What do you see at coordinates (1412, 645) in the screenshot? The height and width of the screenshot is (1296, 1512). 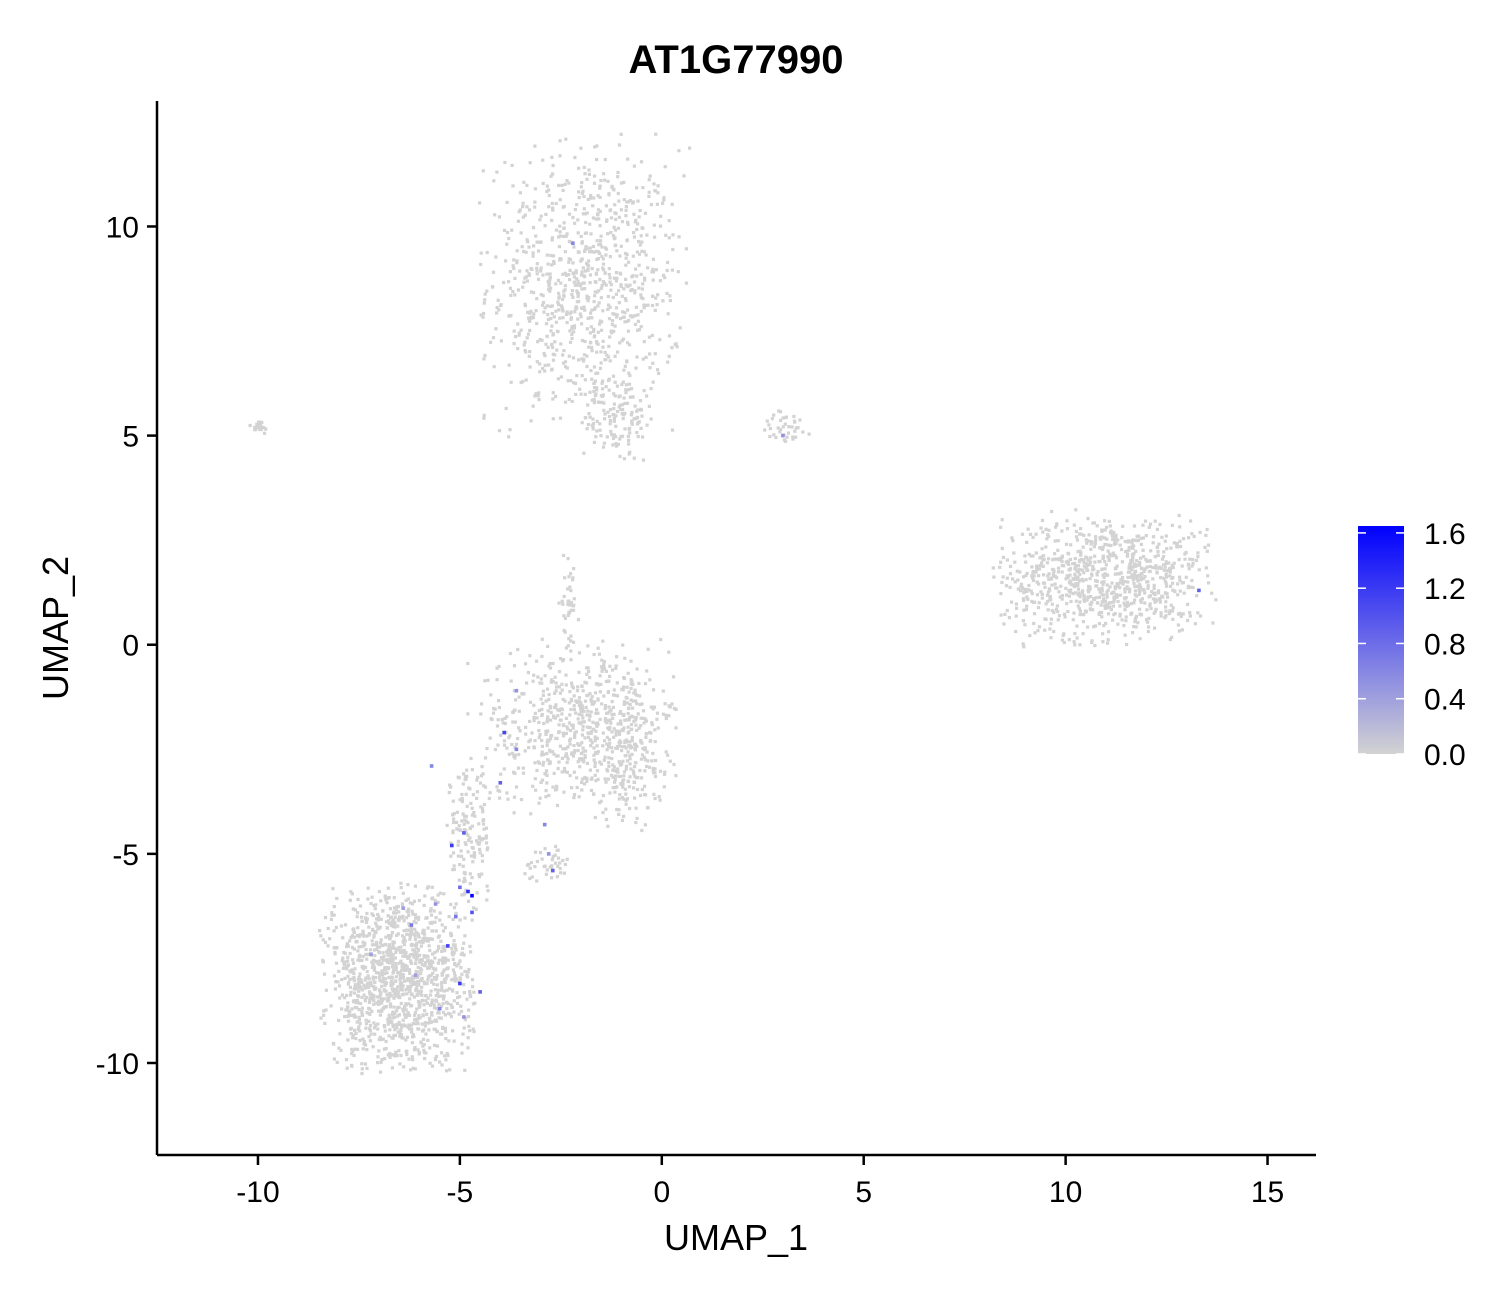 I see `legend-ticks: 0.00.40.81.21.6` at bounding box center [1412, 645].